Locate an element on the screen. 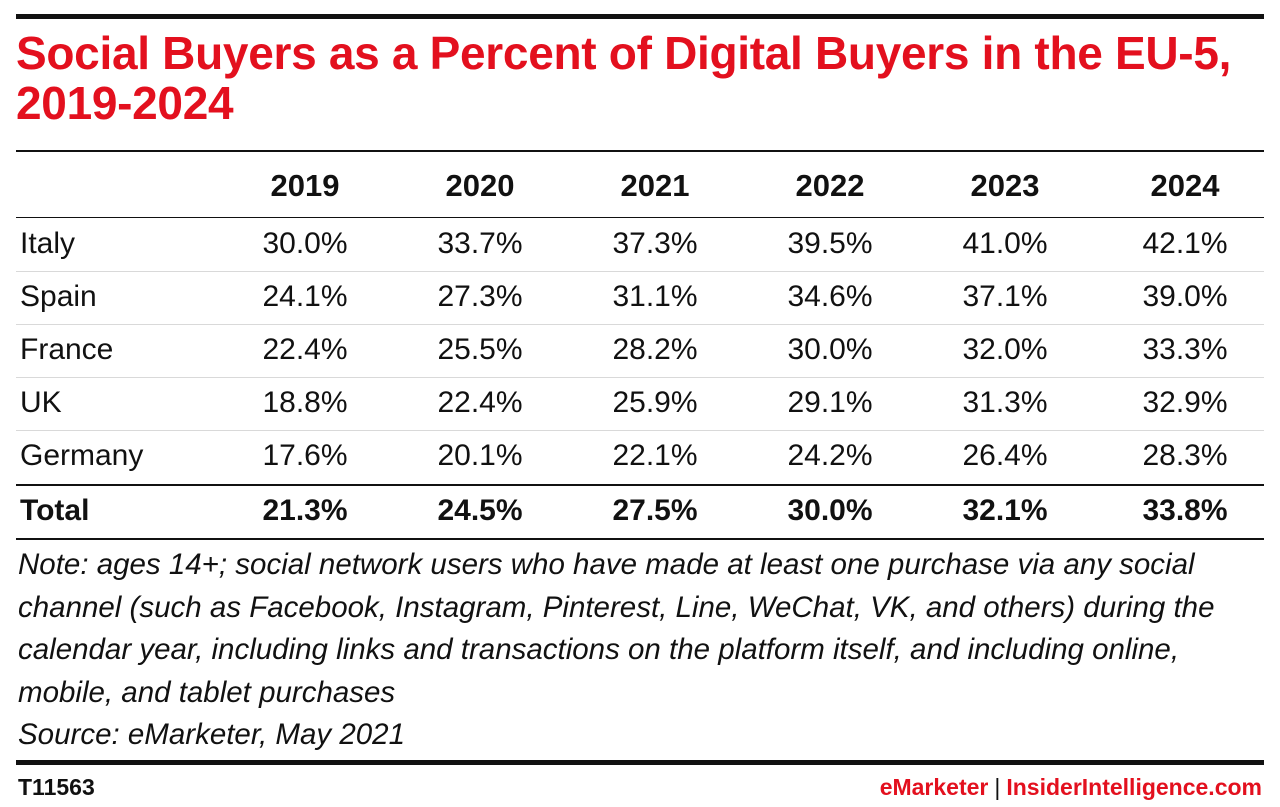 The height and width of the screenshot is (807, 1280). total-rule-top is located at coordinates (640, 485).